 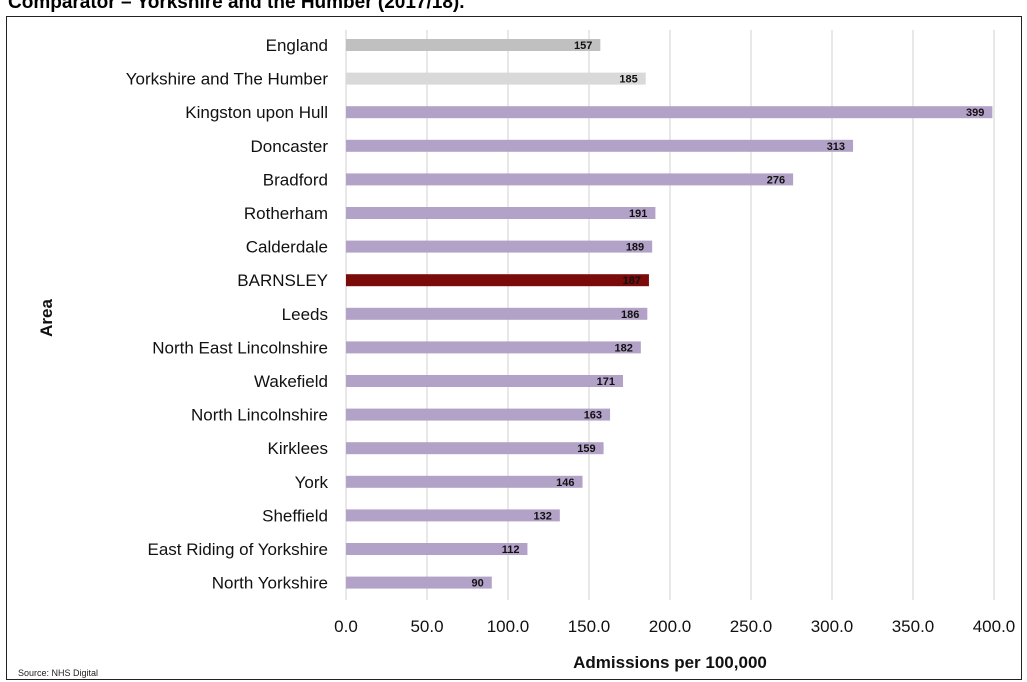 What do you see at coordinates (282, 280) in the screenshot?
I see `category-label: BARNSLEY` at bounding box center [282, 280].